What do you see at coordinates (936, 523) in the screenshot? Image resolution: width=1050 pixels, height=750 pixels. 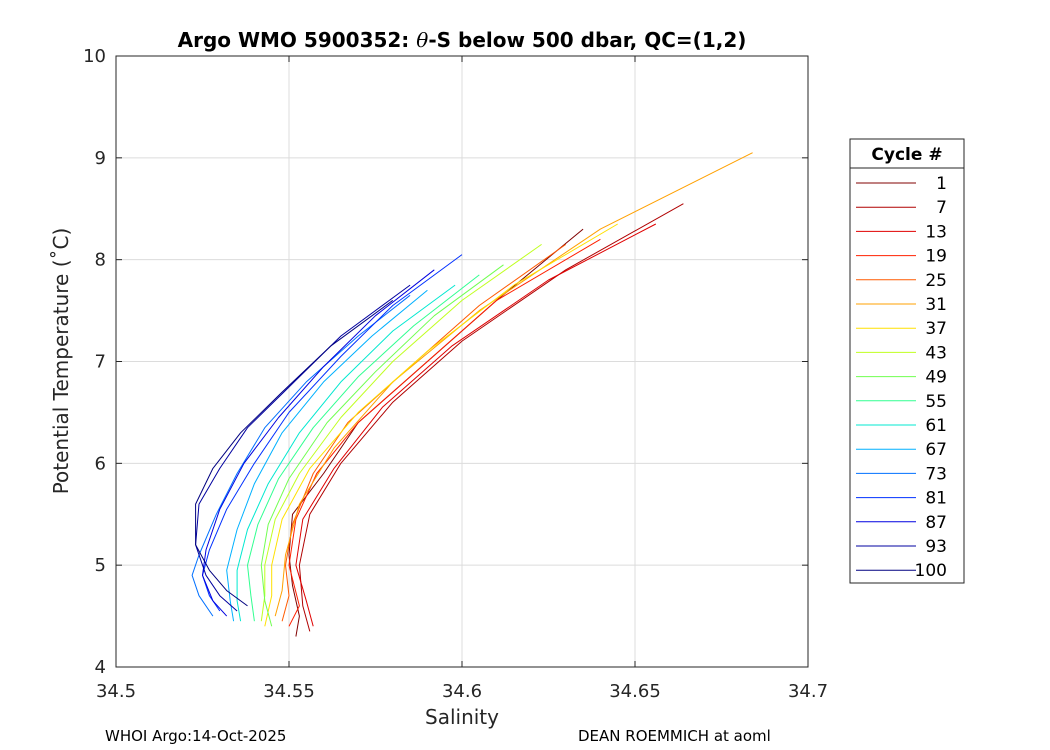 I see `legend-label-87: 87` at bounding box center [936, 523].